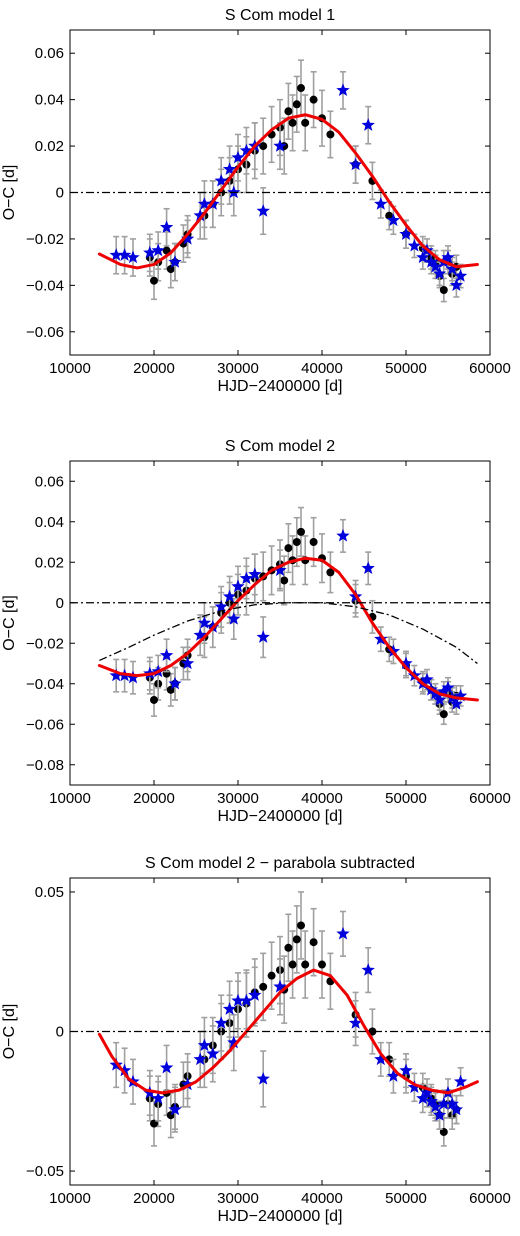 This screenshot has height=1236, width=520. What do you see at coordinates (280, 15) in the screenshot?
I see `chart-title: S Com model 1` at bounding box center [280, 15].